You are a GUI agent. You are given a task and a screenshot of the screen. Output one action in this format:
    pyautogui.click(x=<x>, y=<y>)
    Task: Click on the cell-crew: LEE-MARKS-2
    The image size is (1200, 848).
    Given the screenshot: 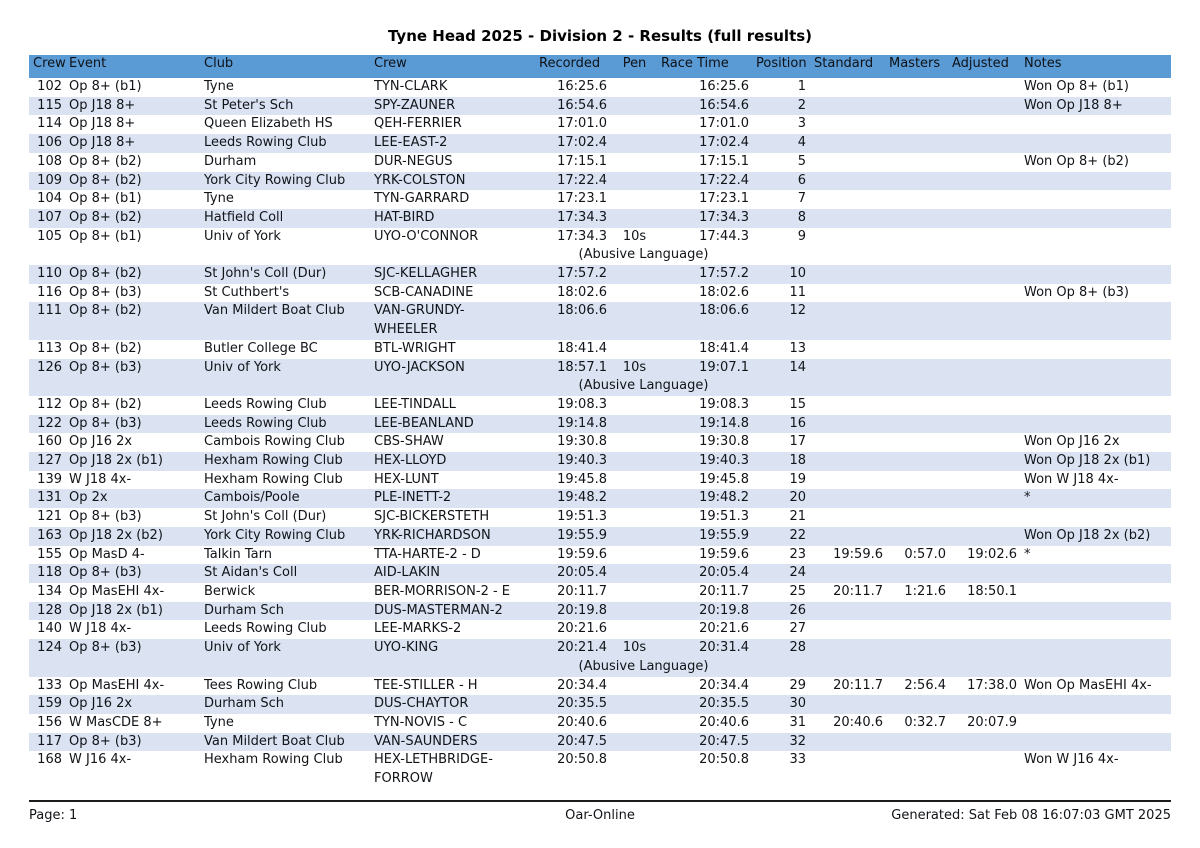 What is the action you would take?
    pyautogui.click(x=418, y=629)
    